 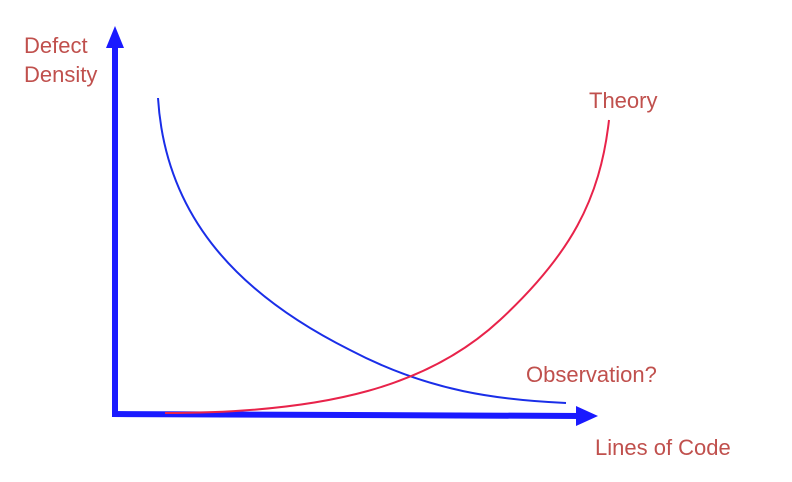 What do you see at coordinates (61, 74) in the screenshot?
I see `y-axis-label-line-2: Density` at bounding box center [61, 74].